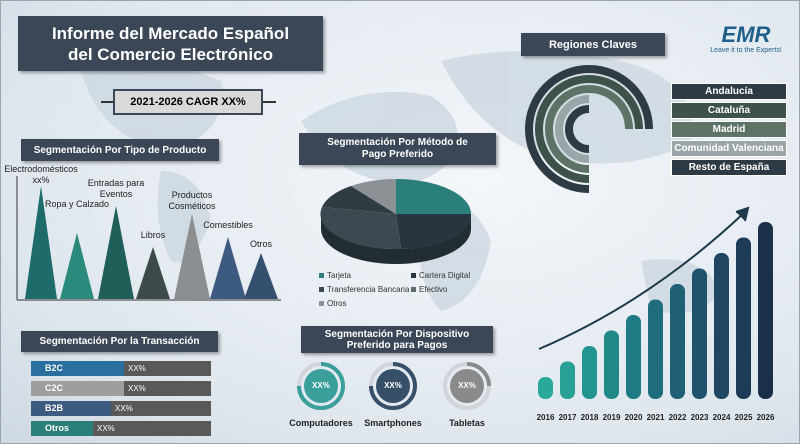 This screenshot has width=800, height=444. What do you see at coordinates (746, 50) in the screenshot?
I see `logo-tagline: Leave it to the Experts!` at bounding box center [746, 50].